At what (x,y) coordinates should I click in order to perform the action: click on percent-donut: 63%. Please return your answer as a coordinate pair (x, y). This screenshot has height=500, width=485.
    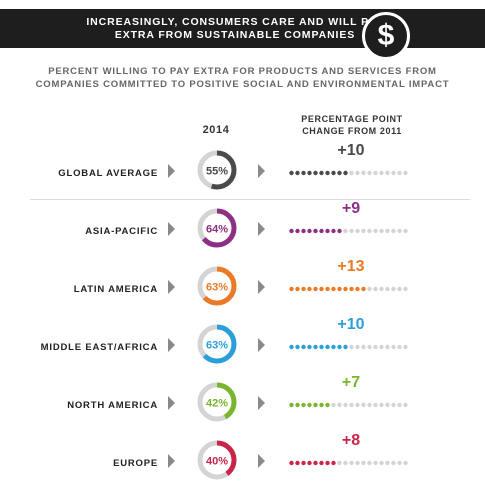
    Looking at the image, I should click on (217, 344).